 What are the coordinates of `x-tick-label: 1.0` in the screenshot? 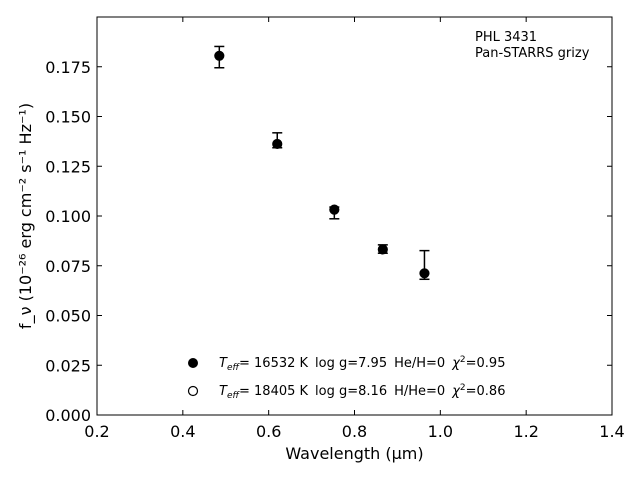 It's located at (440, 431).